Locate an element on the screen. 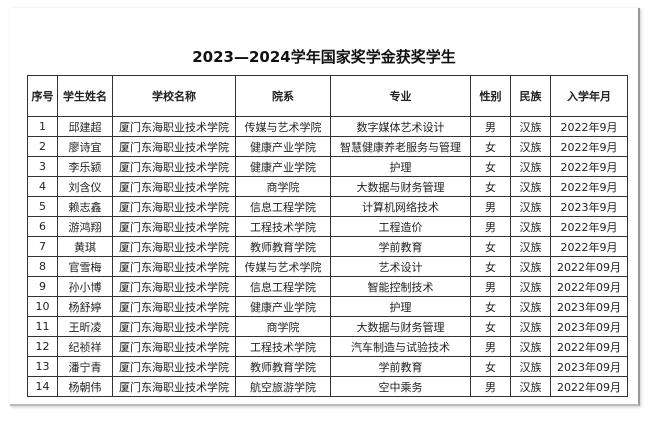 This screenshot has width=653, height=421. cell-student-name: 纪祯祥 is located at coordinates (85, 346).